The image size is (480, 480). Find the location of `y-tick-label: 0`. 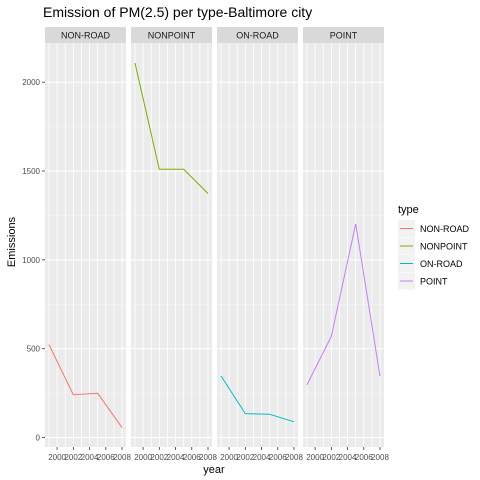

y-tick-label: 0 is located at coordinates (38, 438).